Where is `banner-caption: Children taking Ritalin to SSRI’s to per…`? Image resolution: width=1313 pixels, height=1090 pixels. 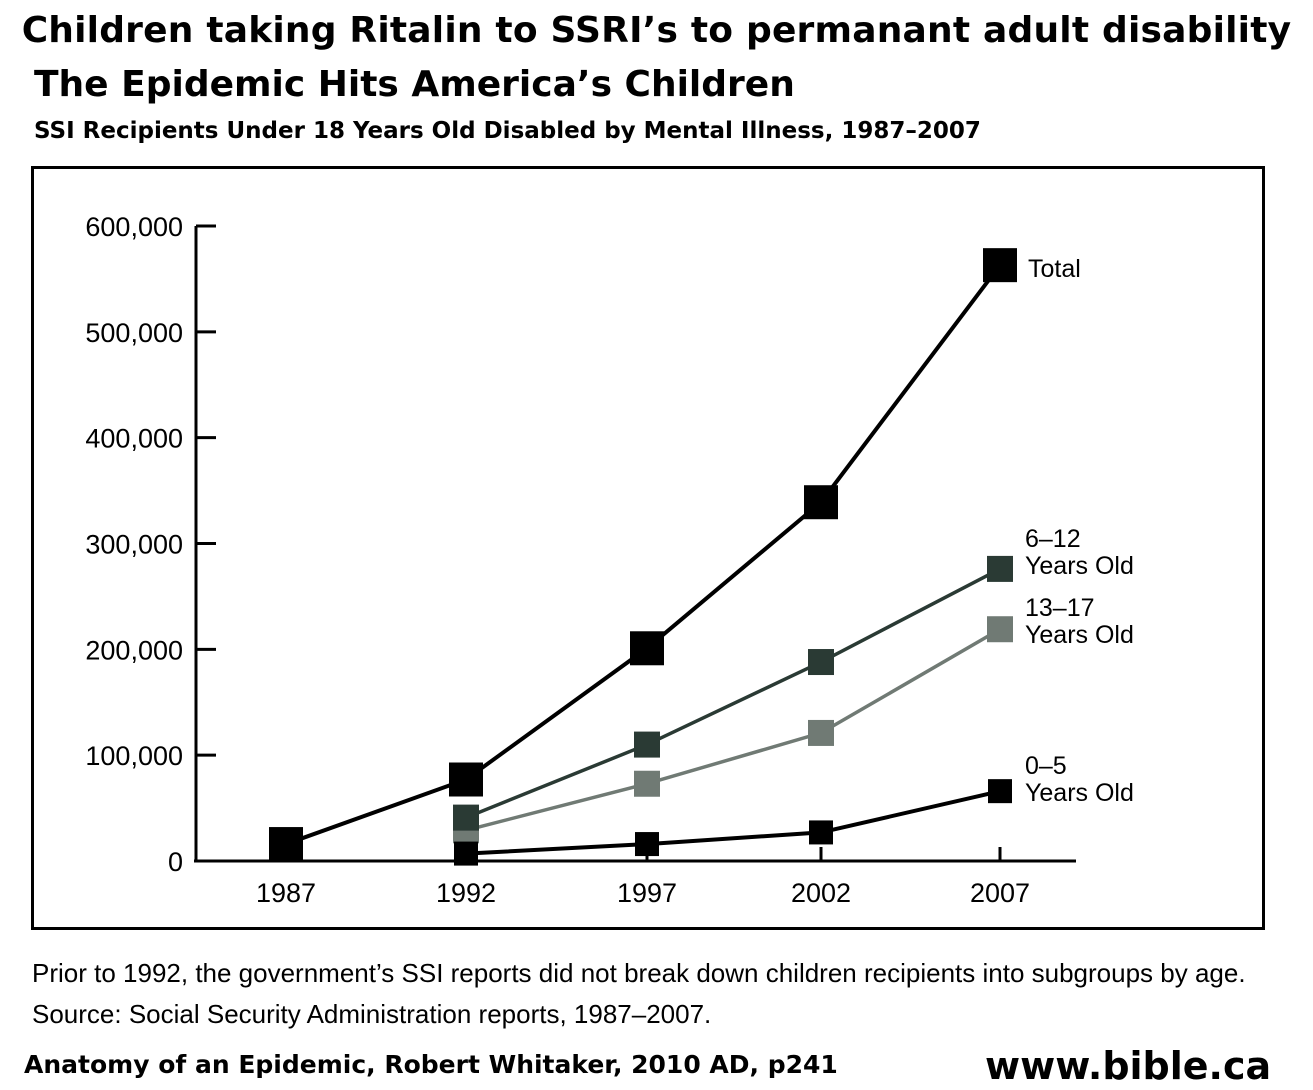 banner-caption: Children taking Ritalin to SSRI’s to per… is located at coordinates (656, 30).